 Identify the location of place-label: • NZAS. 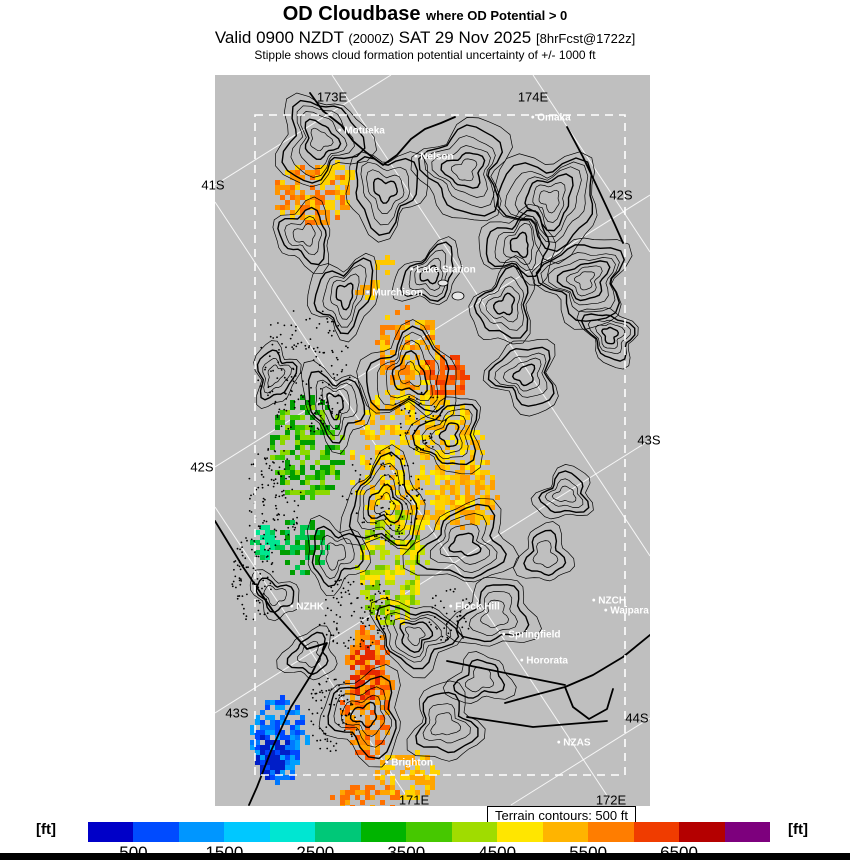
(574, 743).